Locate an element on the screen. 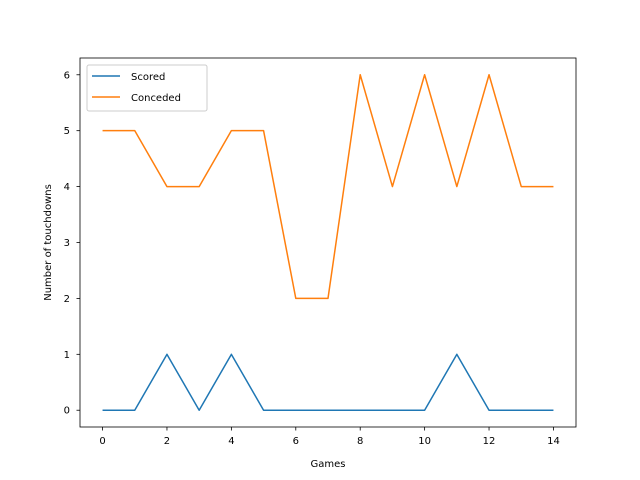 This screenshot has height=480, width=640. x-axis-ticks: 0 2 4 6 8 10 12 14 is located at coordinates (329, 437).